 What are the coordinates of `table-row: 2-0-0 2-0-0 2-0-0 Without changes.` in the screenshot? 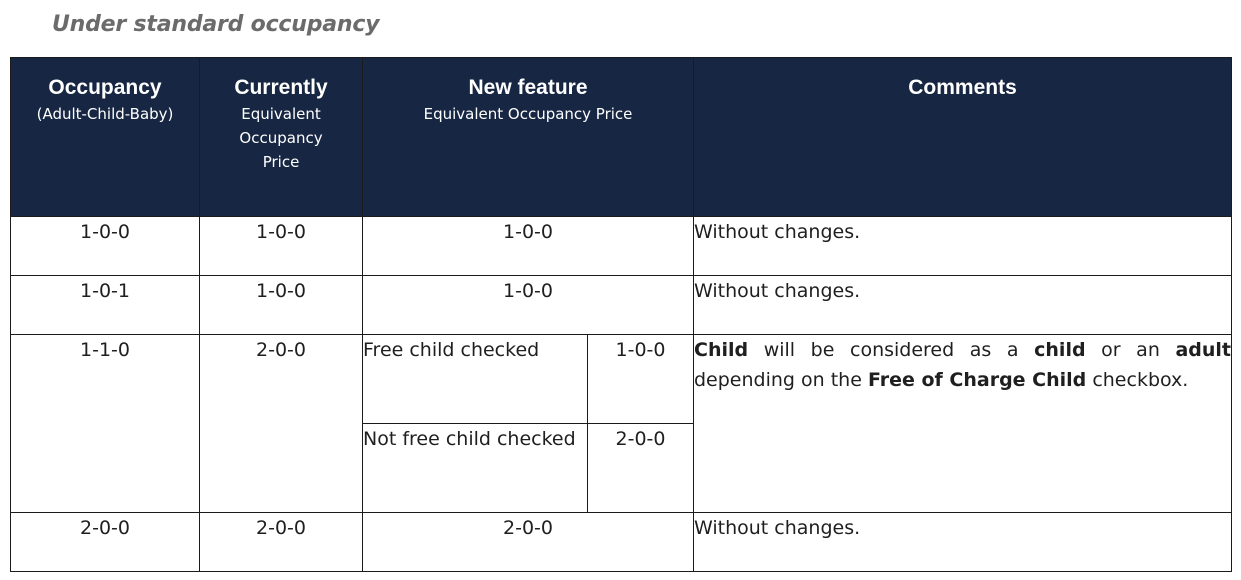 It's located at (621, 542).